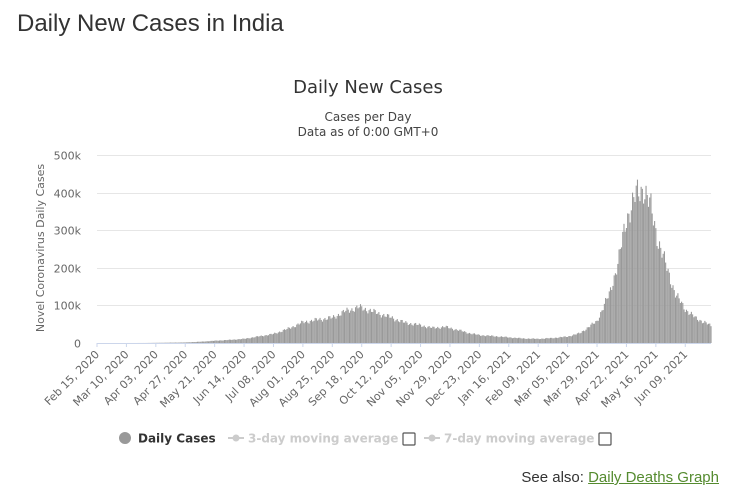 This screenshot has height=494, width=736. Describe the element at coordinates (167, 439) in the screenshot. I see `legend-item-1: Daily Cases` at that location.